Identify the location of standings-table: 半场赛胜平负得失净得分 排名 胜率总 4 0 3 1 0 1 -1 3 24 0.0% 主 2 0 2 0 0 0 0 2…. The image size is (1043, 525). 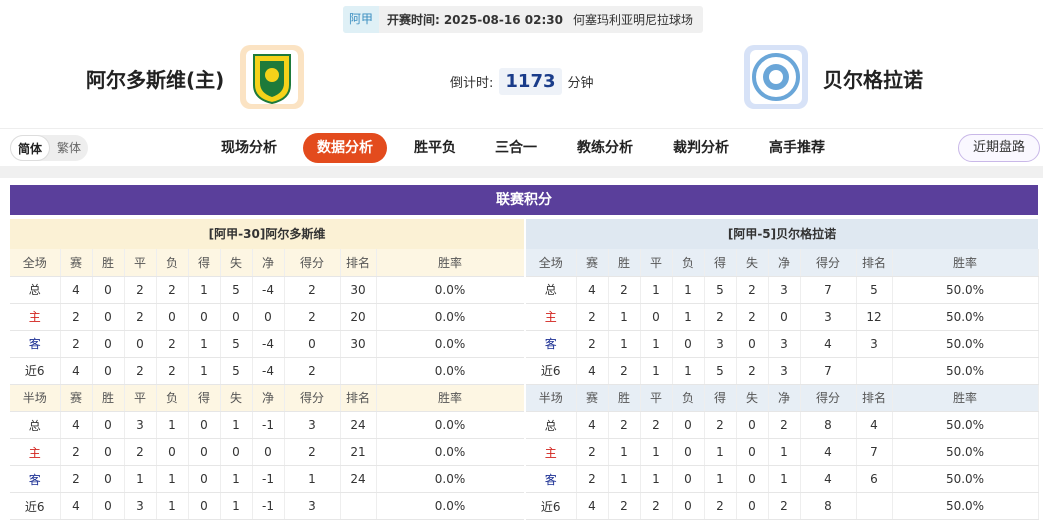
(267, 452).